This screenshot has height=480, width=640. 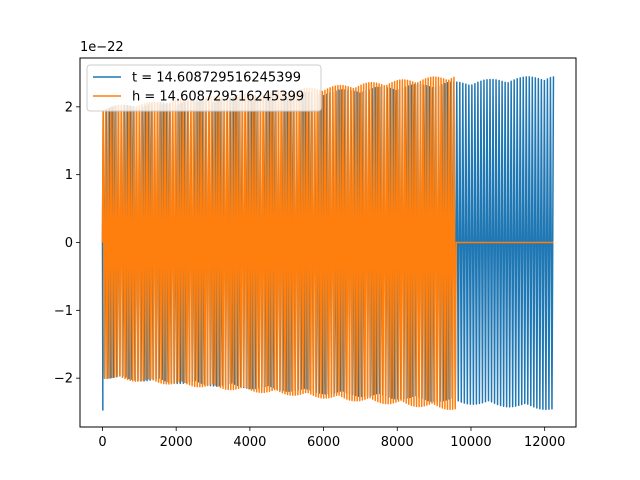 What do you see at coordinates (69, 175) in the screenshot?
I see `y-tick-label: 1` at bounding box center [69, 175].